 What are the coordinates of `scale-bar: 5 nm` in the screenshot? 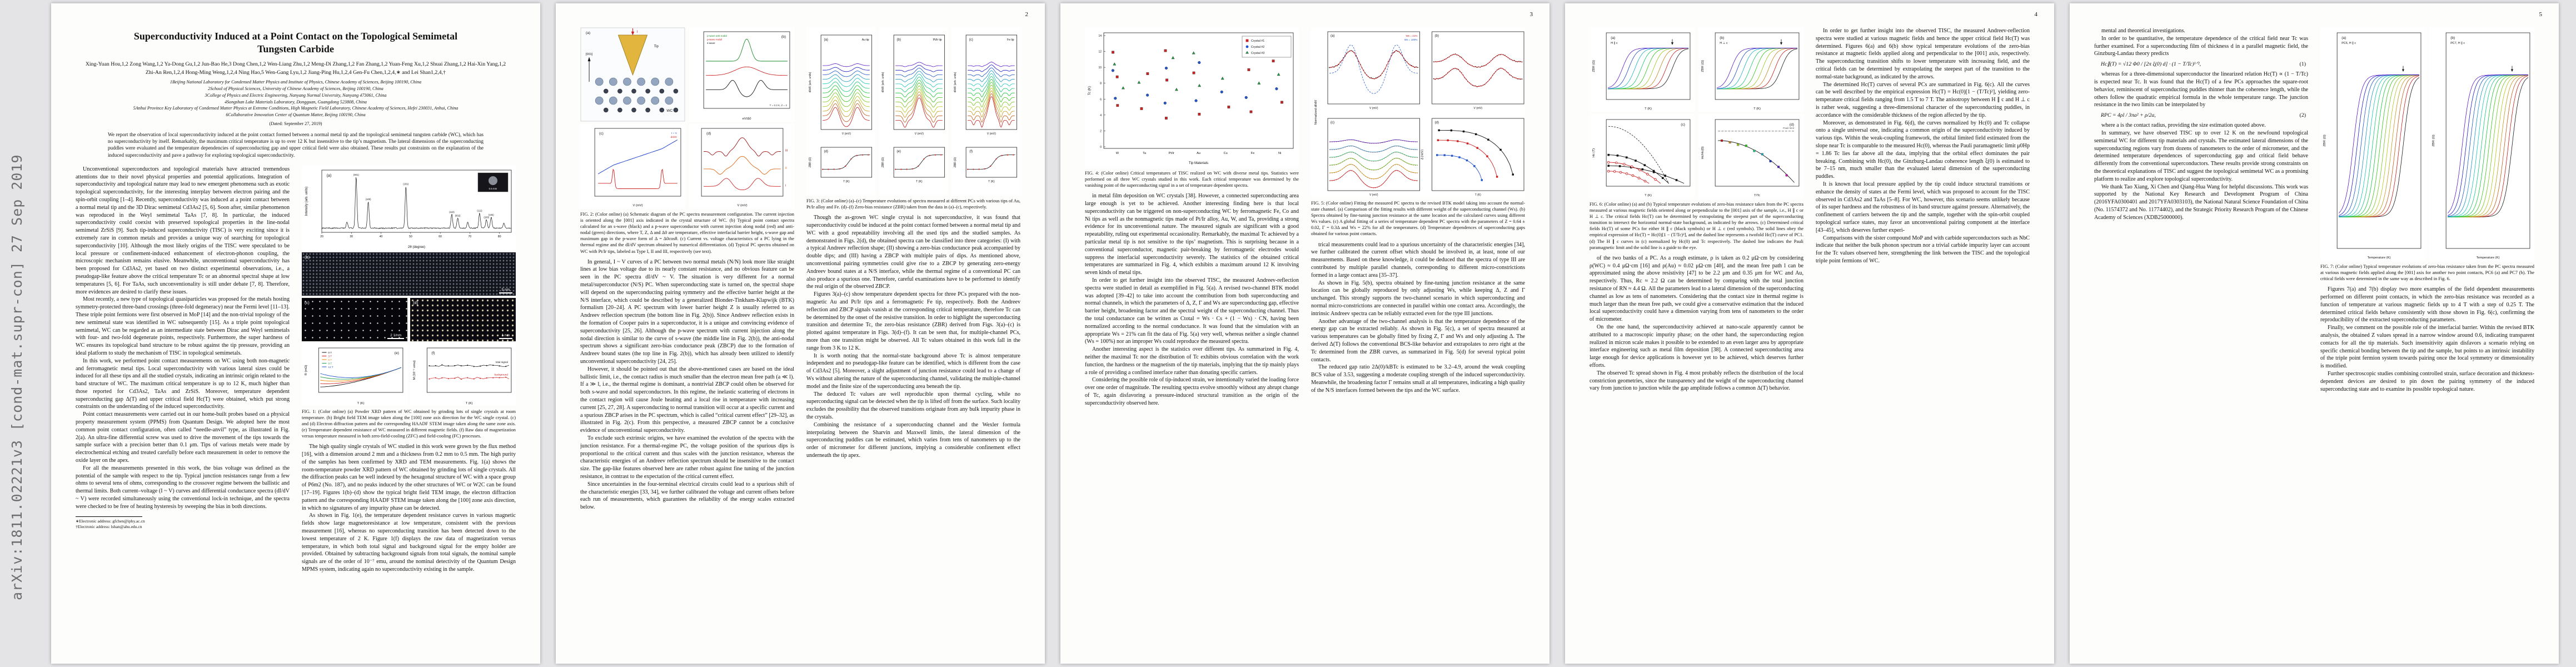 It's located at (505, 290).